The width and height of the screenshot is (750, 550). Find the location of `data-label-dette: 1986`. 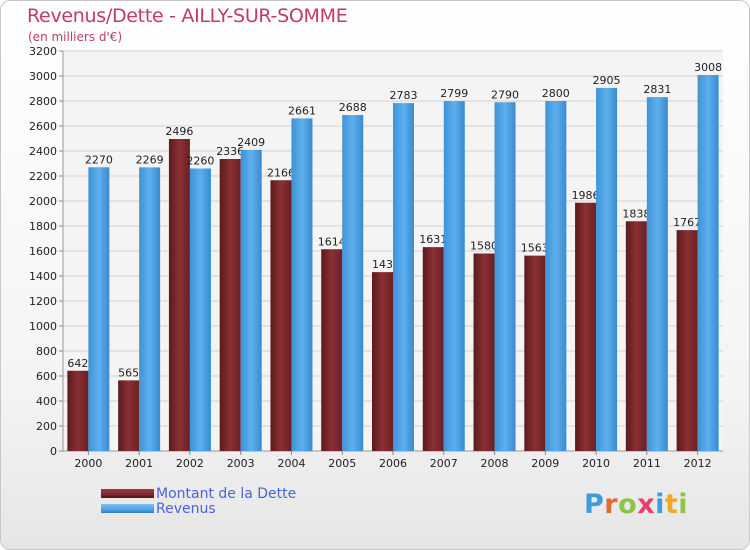

data-label-dette: 1986 is located at coordinates (586, 195).